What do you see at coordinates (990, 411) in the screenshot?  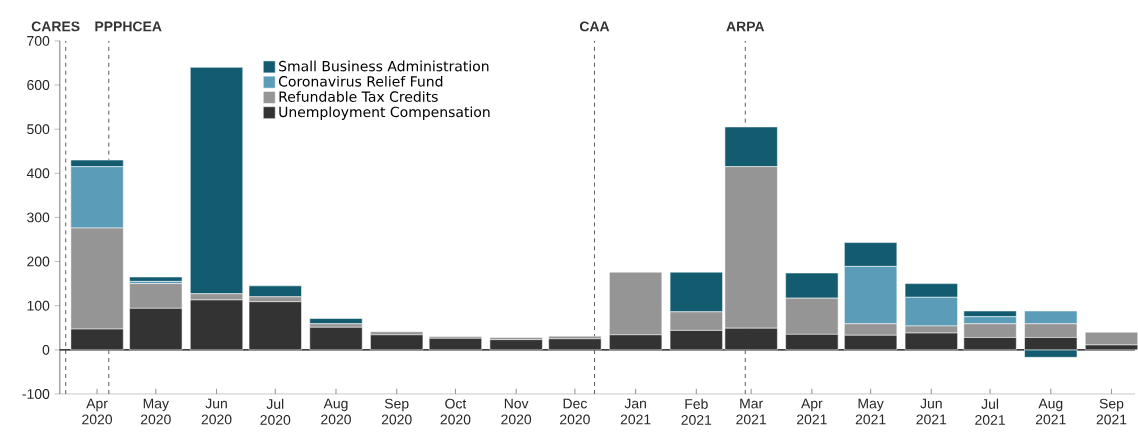 I see `x-tick-label: Jul 2021` at bounding box center [990, 411].